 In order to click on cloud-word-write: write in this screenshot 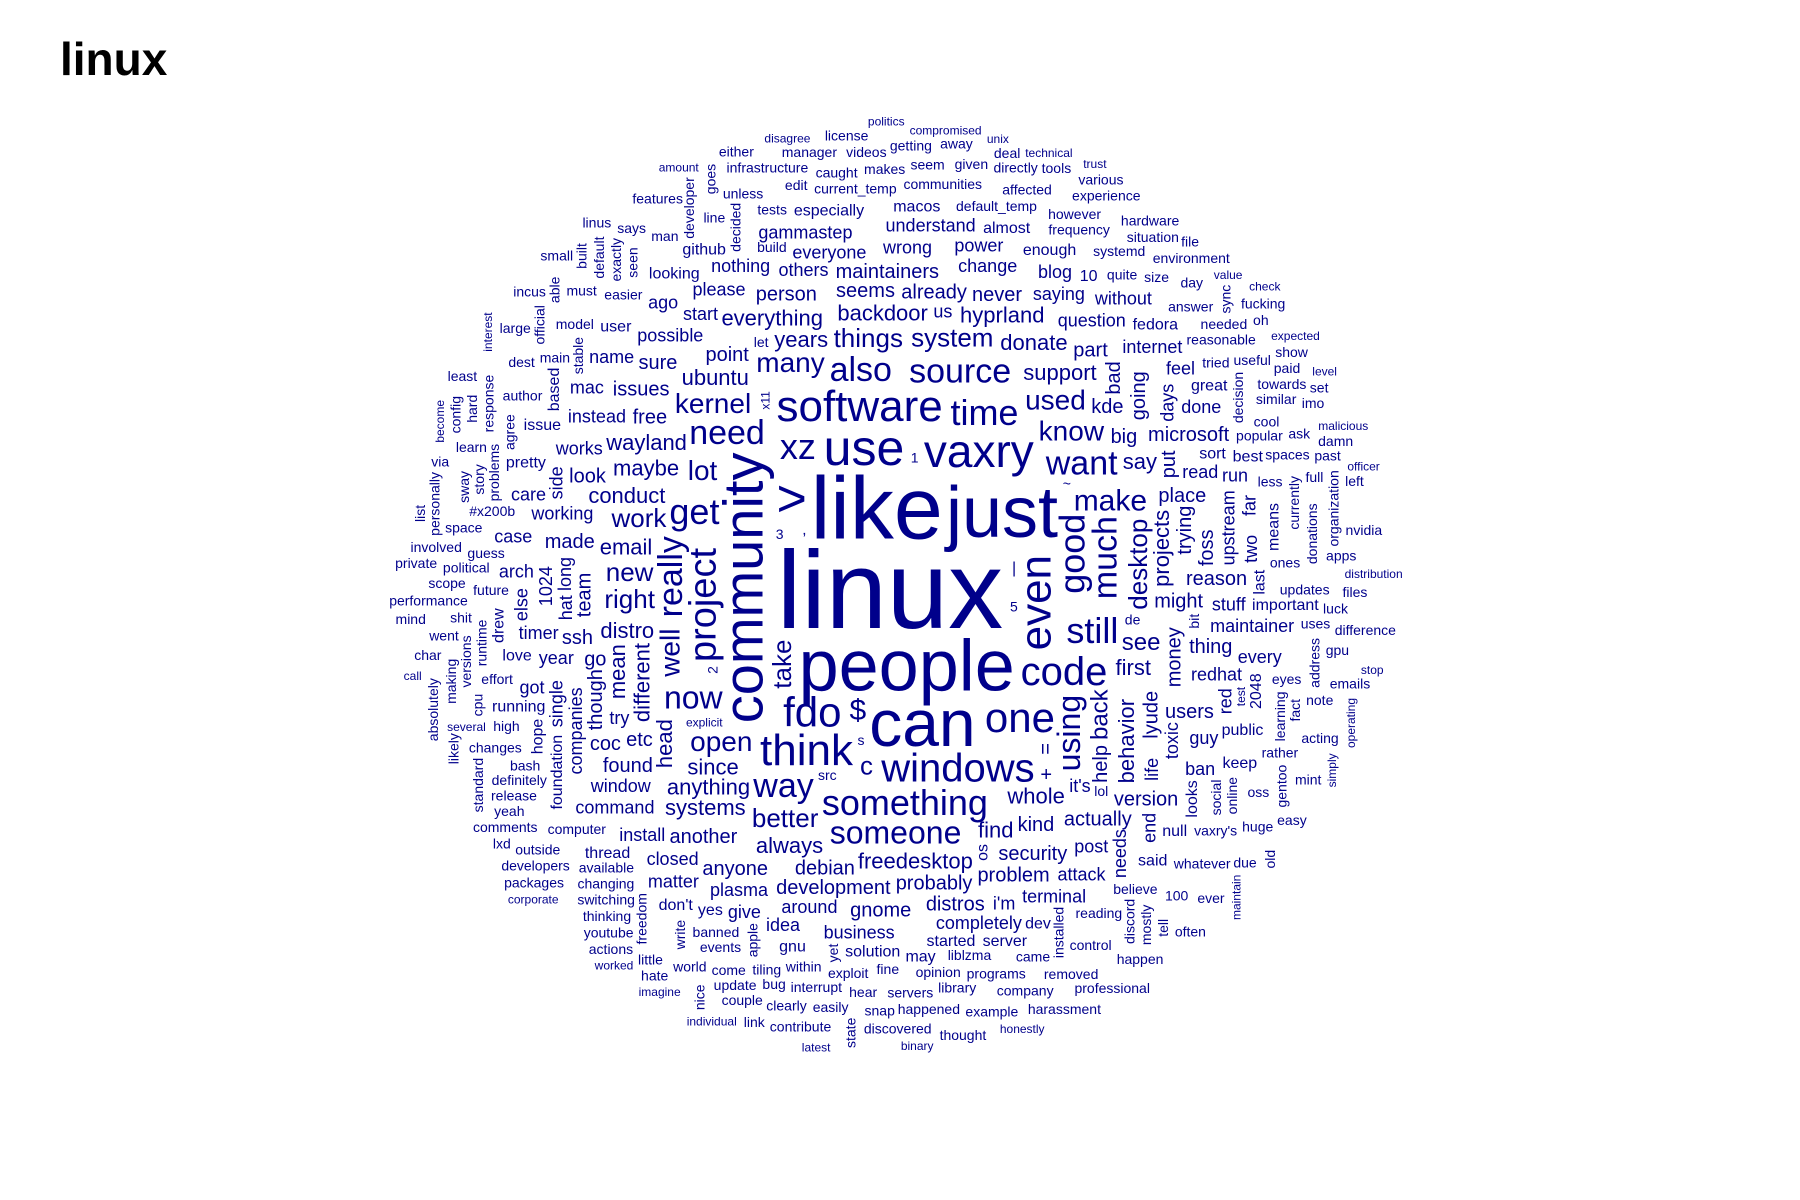, I will do `click(680, 935)`.